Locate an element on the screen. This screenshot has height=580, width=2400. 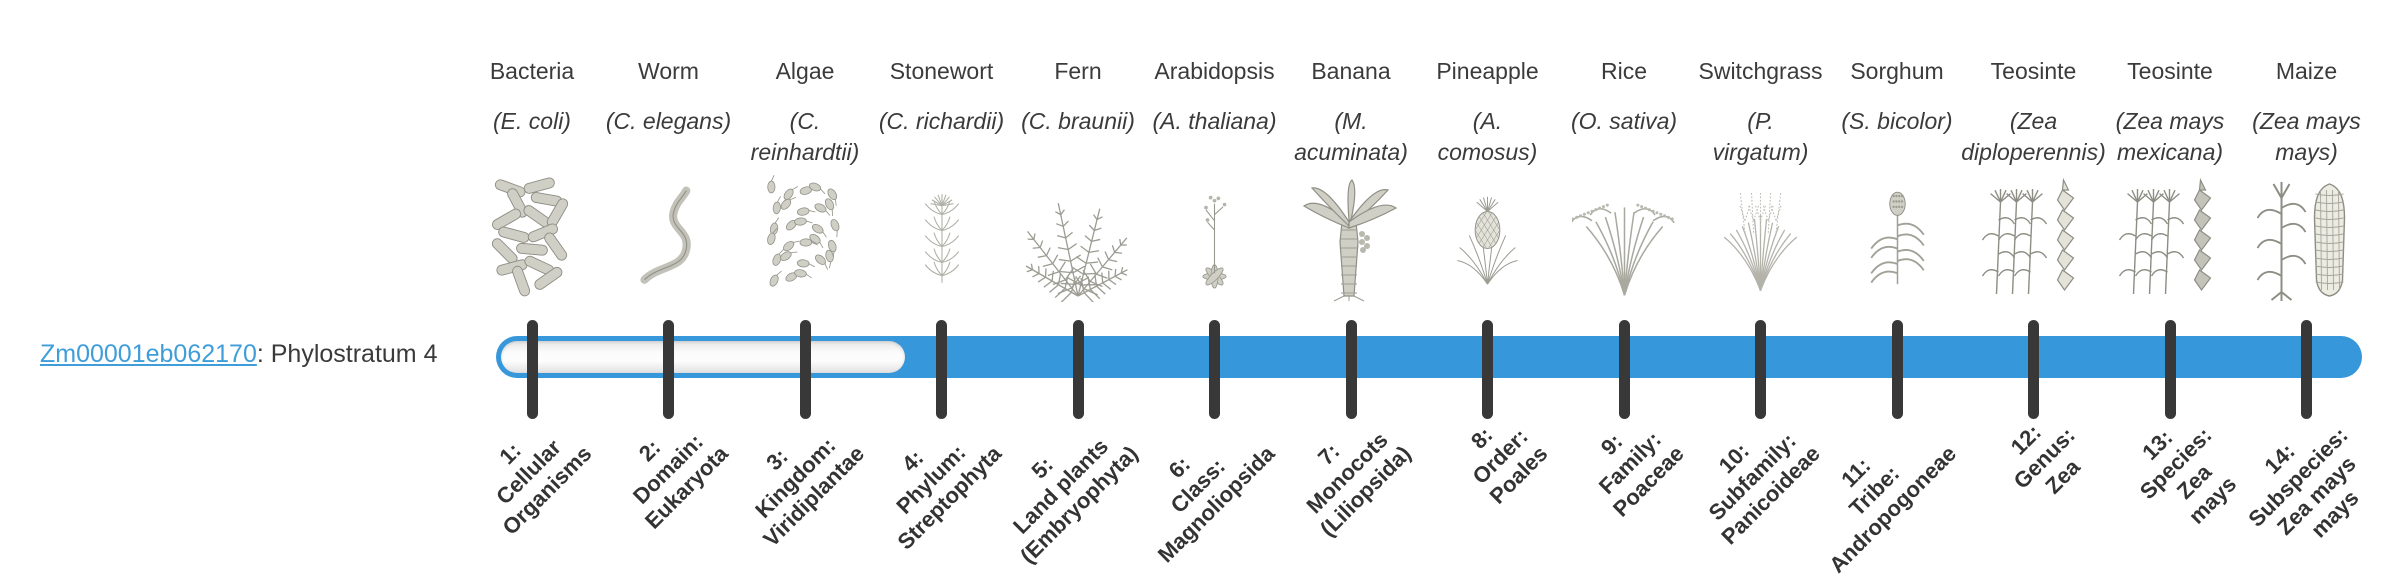
fern-illustration is located at coordinates (1078, 235).